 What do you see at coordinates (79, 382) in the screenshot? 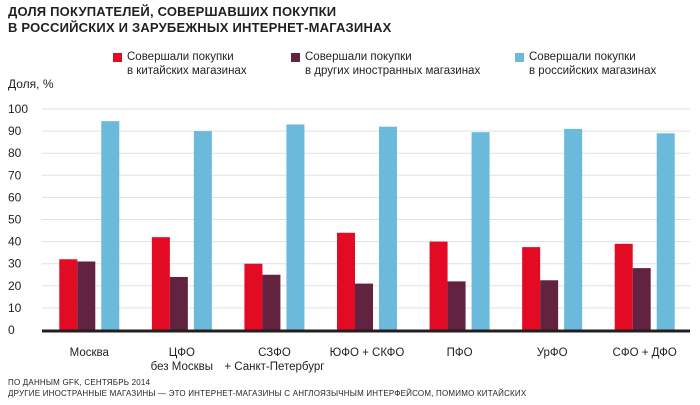
I see `footnote-source: ПО ДАННЫМ GFK, СЕНТЯБРЬ 2014` at bounding box center [79, 382].